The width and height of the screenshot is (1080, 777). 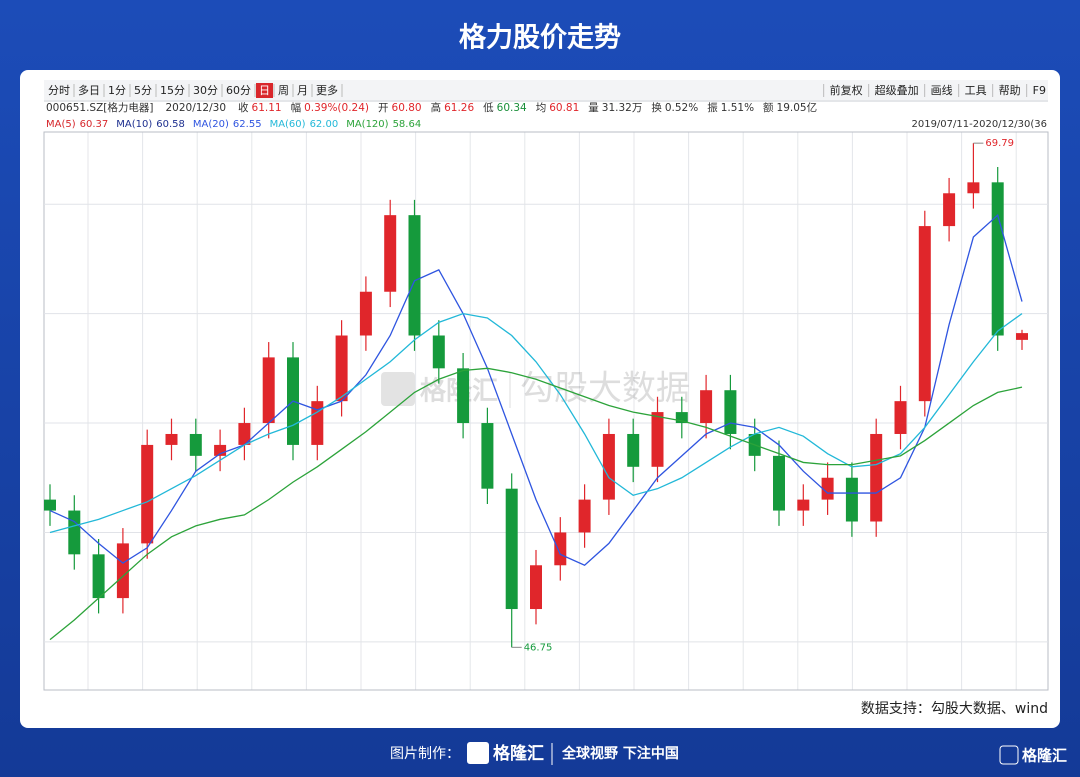 What do you see at coordinates (99, 107) in the screenshot?
I see `quote-label: 000651.SZ[格力电器]` at bounding box center [99, 107].